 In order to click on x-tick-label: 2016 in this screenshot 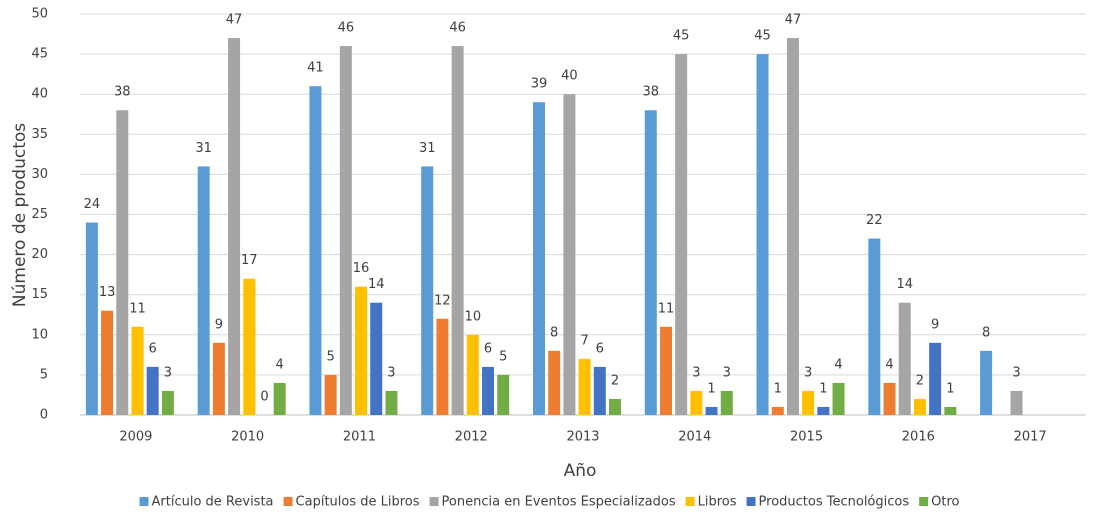, I will do `click(918, 437)`.